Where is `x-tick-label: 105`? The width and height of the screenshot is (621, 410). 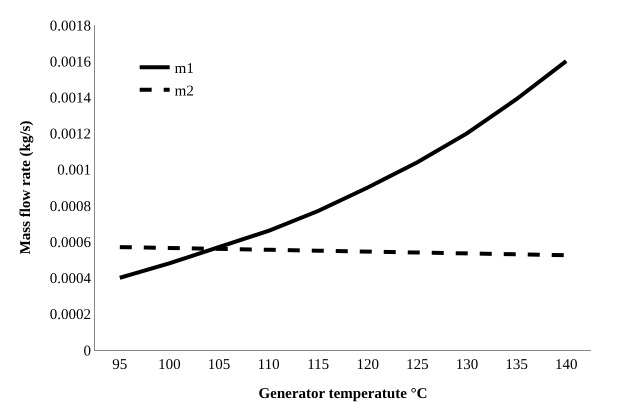
x-tick-label: 105 is located at coordinates (219, 365).